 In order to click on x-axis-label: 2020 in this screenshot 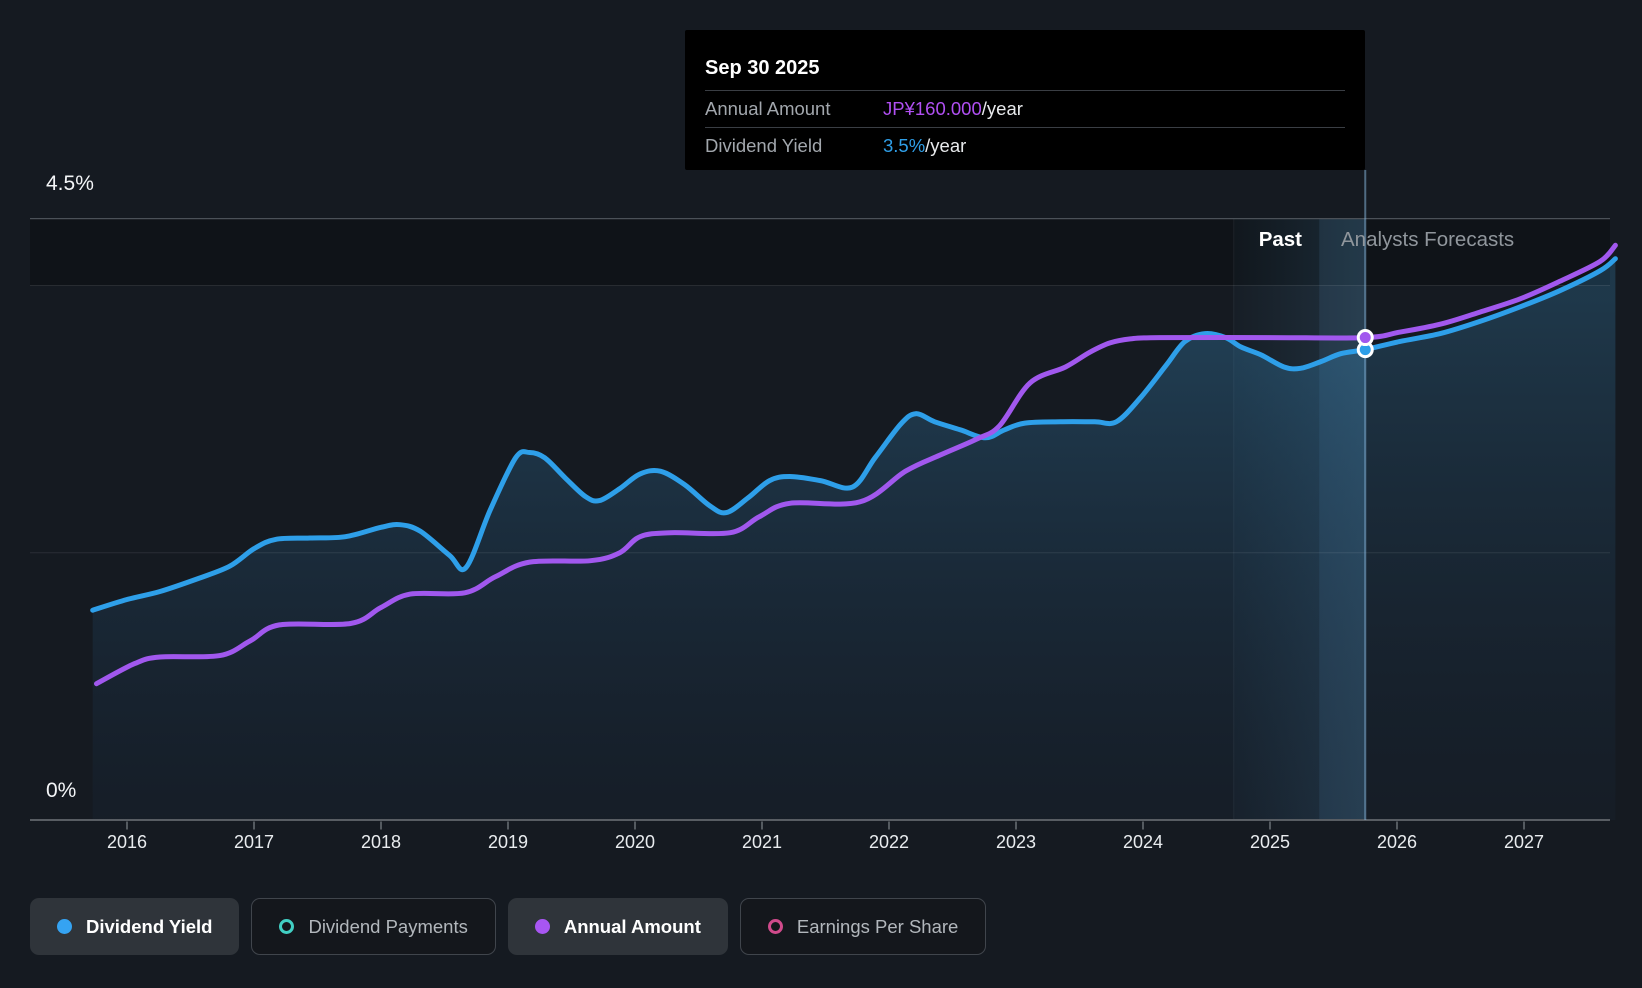, I will do `click(635, 842)`.